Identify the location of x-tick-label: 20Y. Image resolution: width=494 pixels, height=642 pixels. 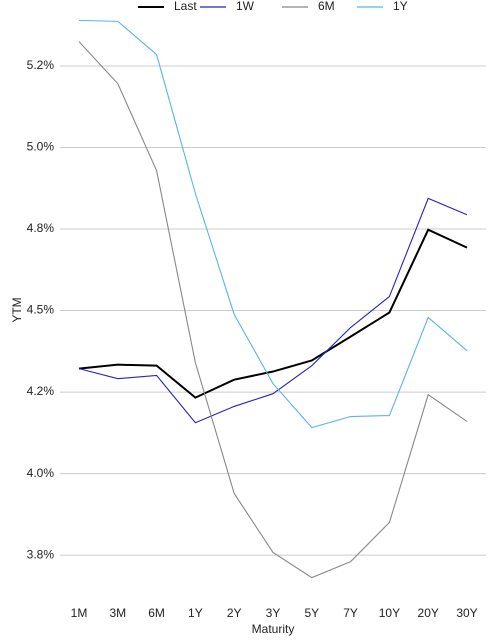
(428, 613).